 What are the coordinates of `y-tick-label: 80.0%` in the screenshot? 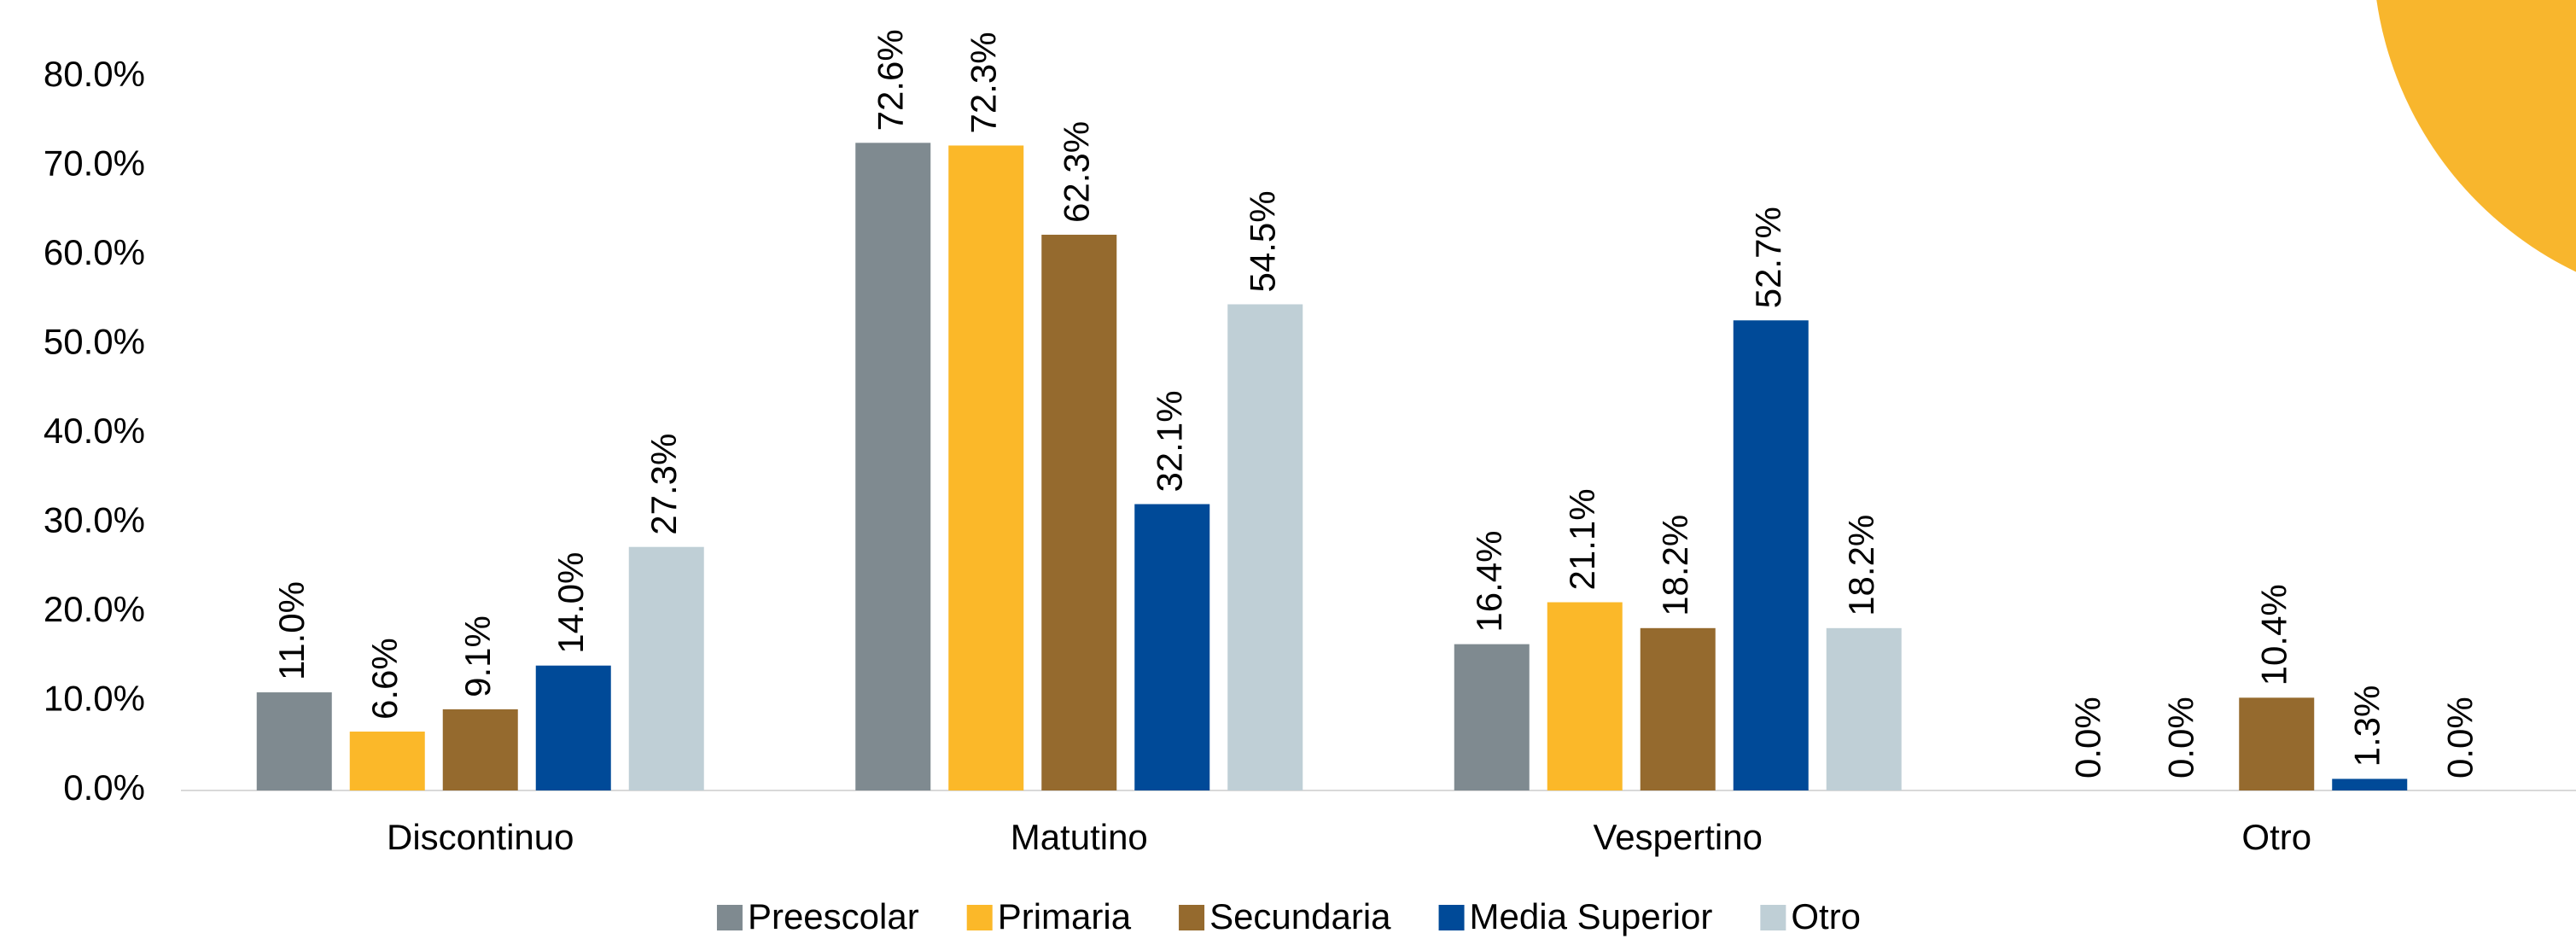 It's located at (94, 74).